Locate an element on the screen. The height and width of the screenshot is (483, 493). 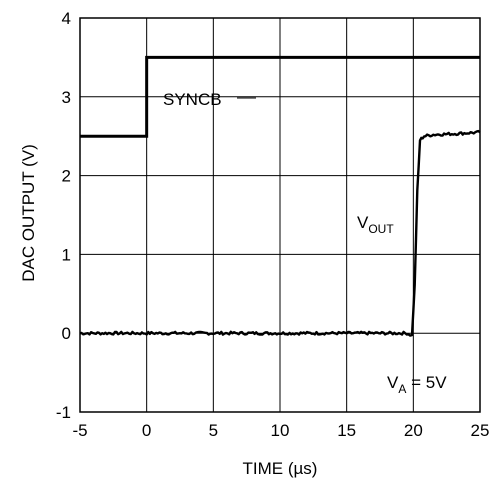
series-line-syncb is located at coordinates (280, 96).